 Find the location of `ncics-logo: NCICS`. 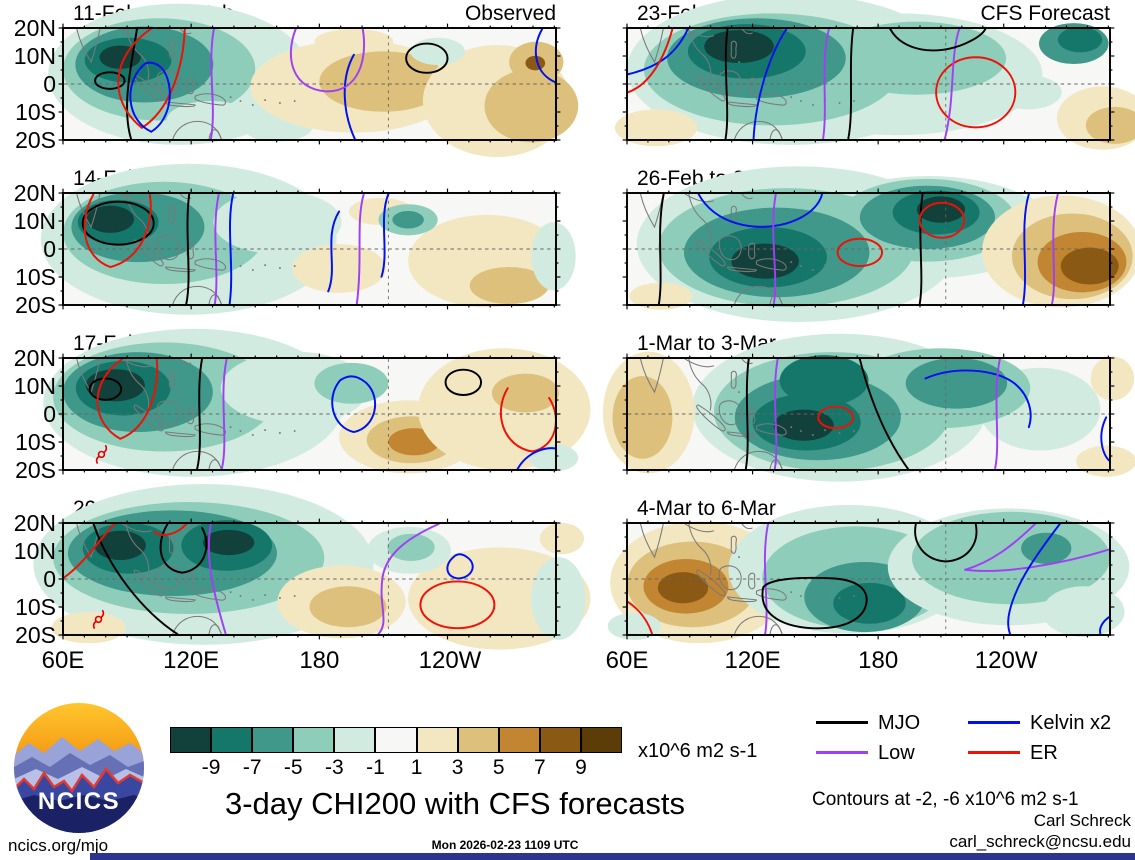

ncics-logo: NCICS is located at coordinates (79, 768).